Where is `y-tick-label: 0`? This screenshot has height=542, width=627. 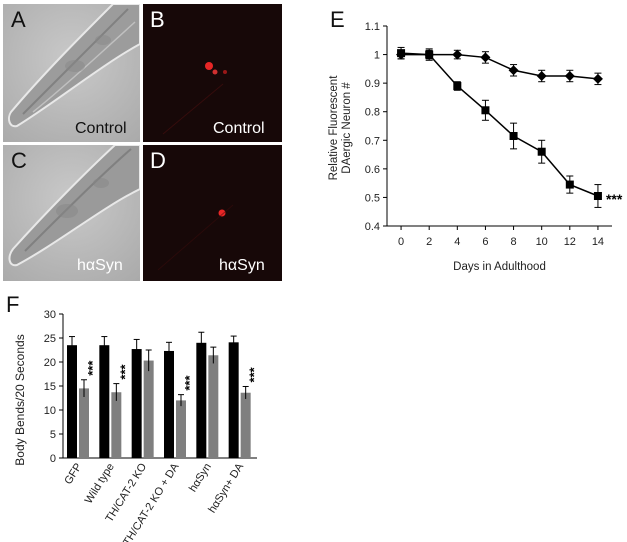
y-tick-label: 0 is located at coordinates (53, 459).